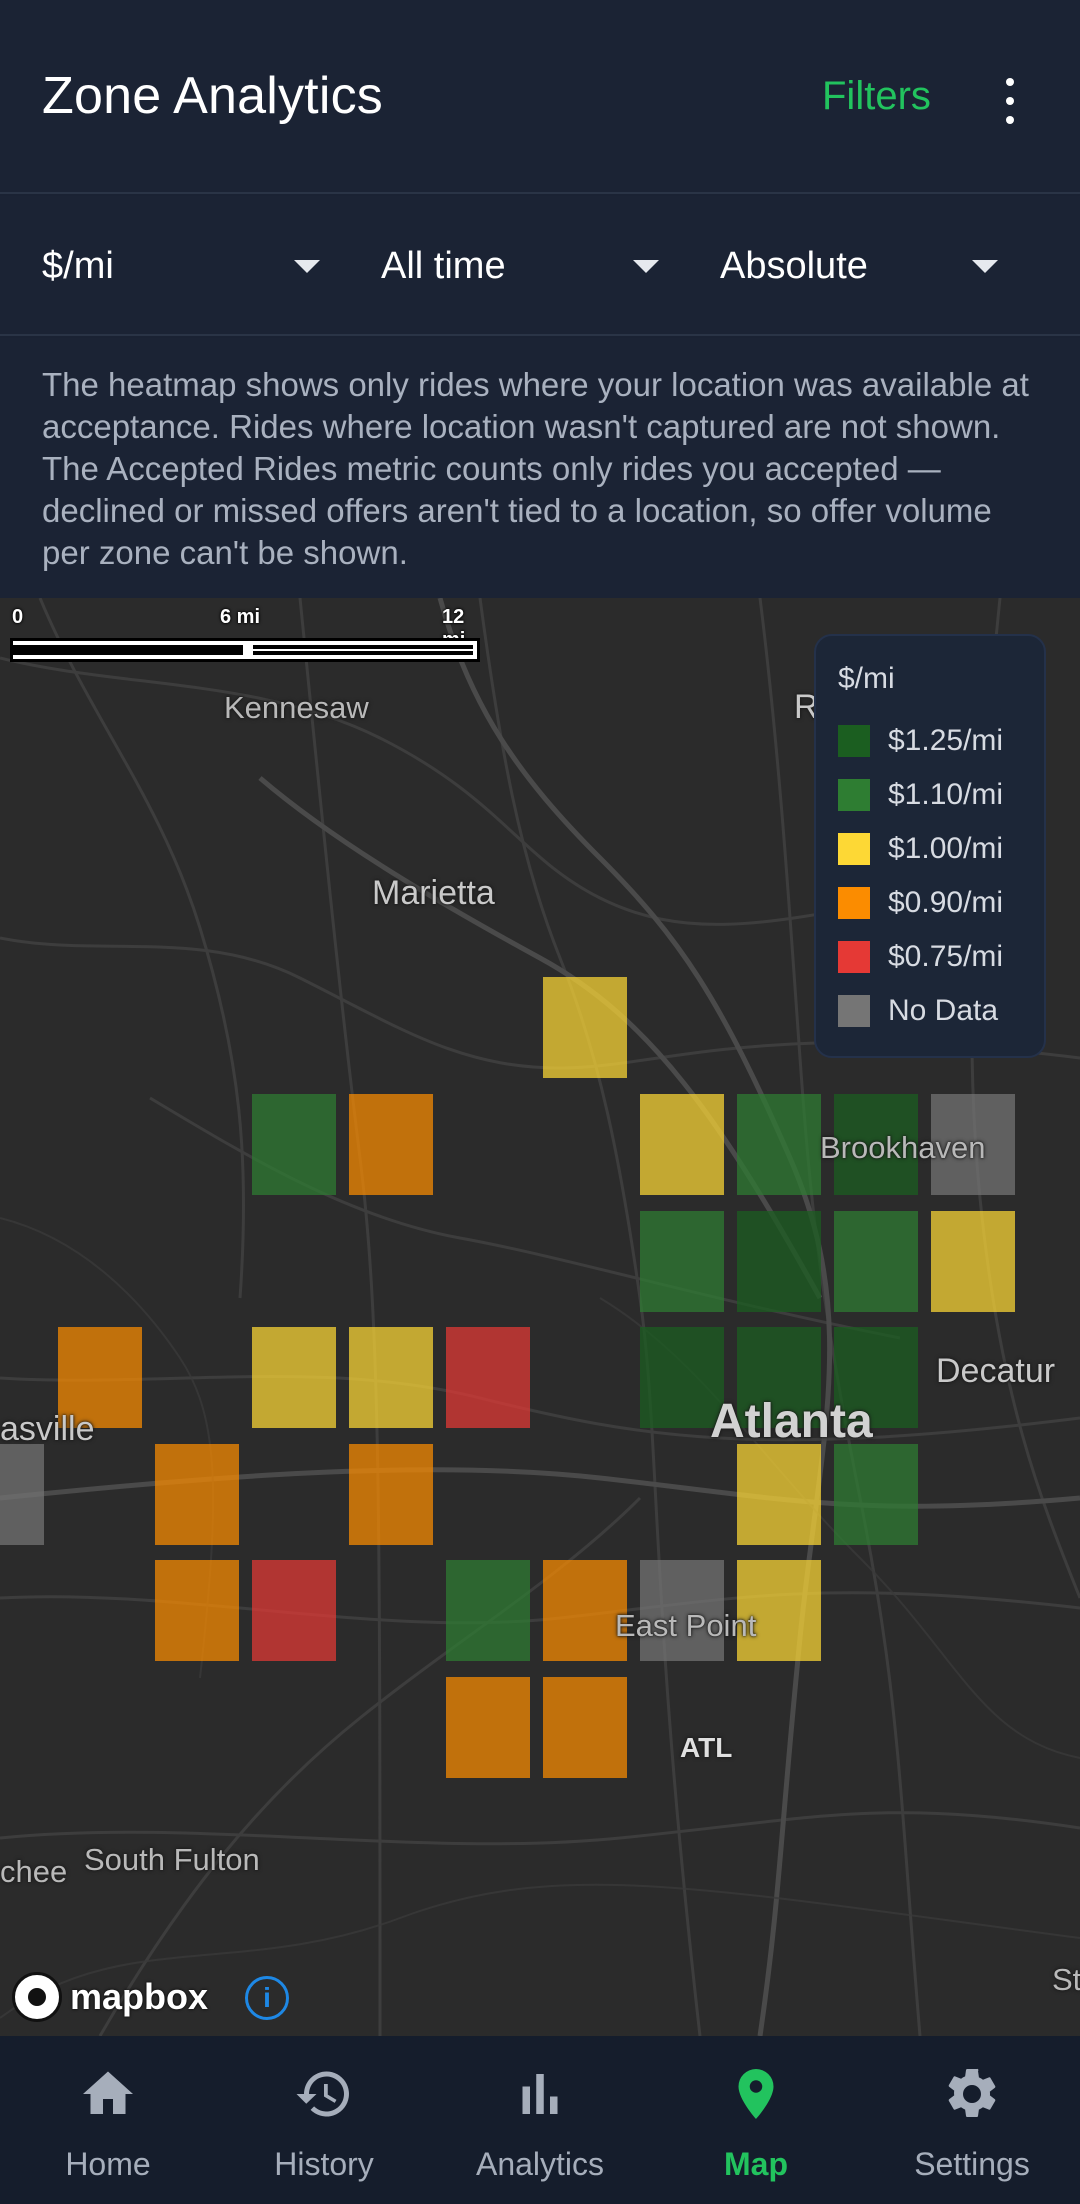  I want to click on legend-label: $0.75/mi, so click(946, 956).